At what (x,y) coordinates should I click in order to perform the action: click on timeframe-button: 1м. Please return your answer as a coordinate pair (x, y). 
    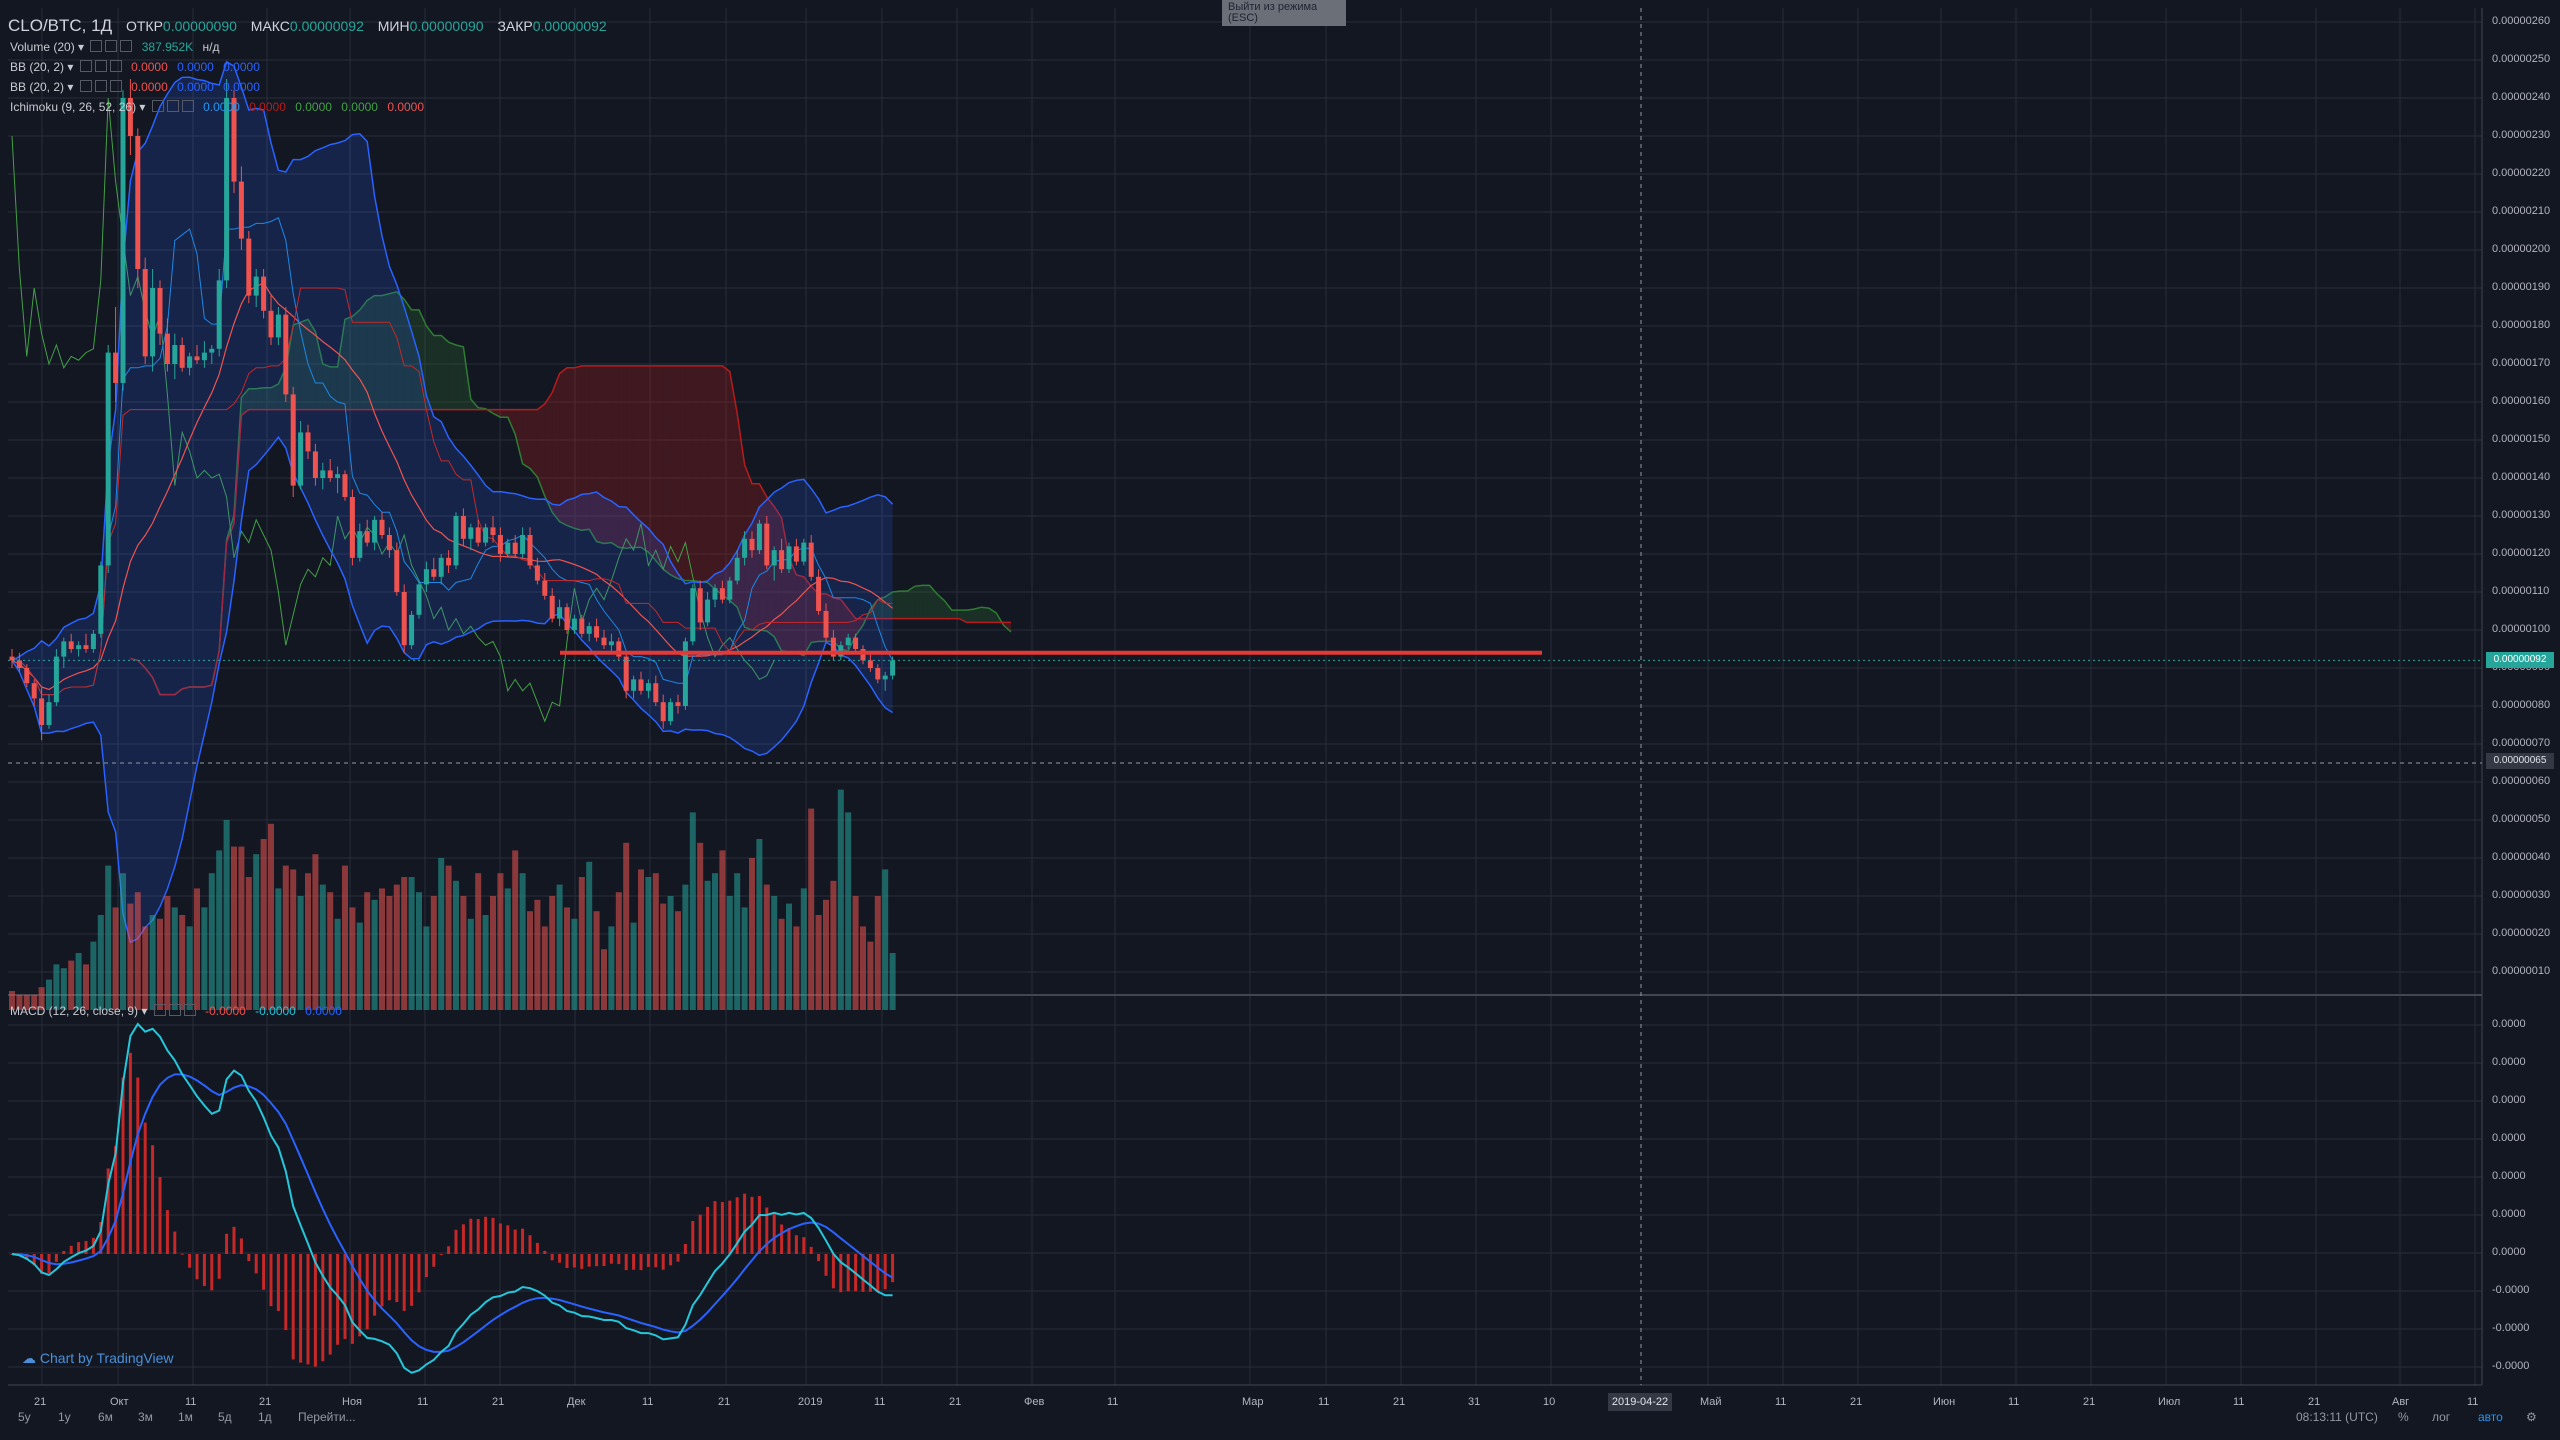
    Looking at the image, I should click on (185, 1417).